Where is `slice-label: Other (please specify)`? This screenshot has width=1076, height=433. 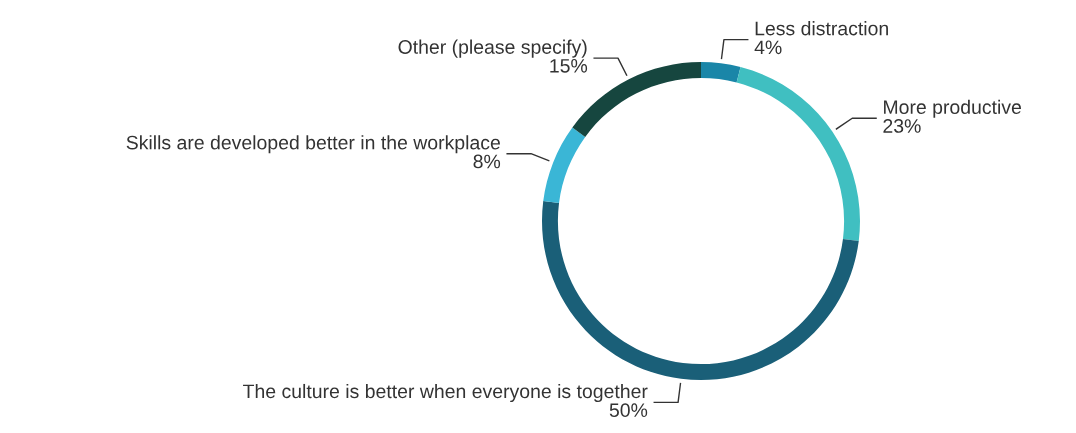 slice-label: Other (please specify) is located at coordinates (492, 48).